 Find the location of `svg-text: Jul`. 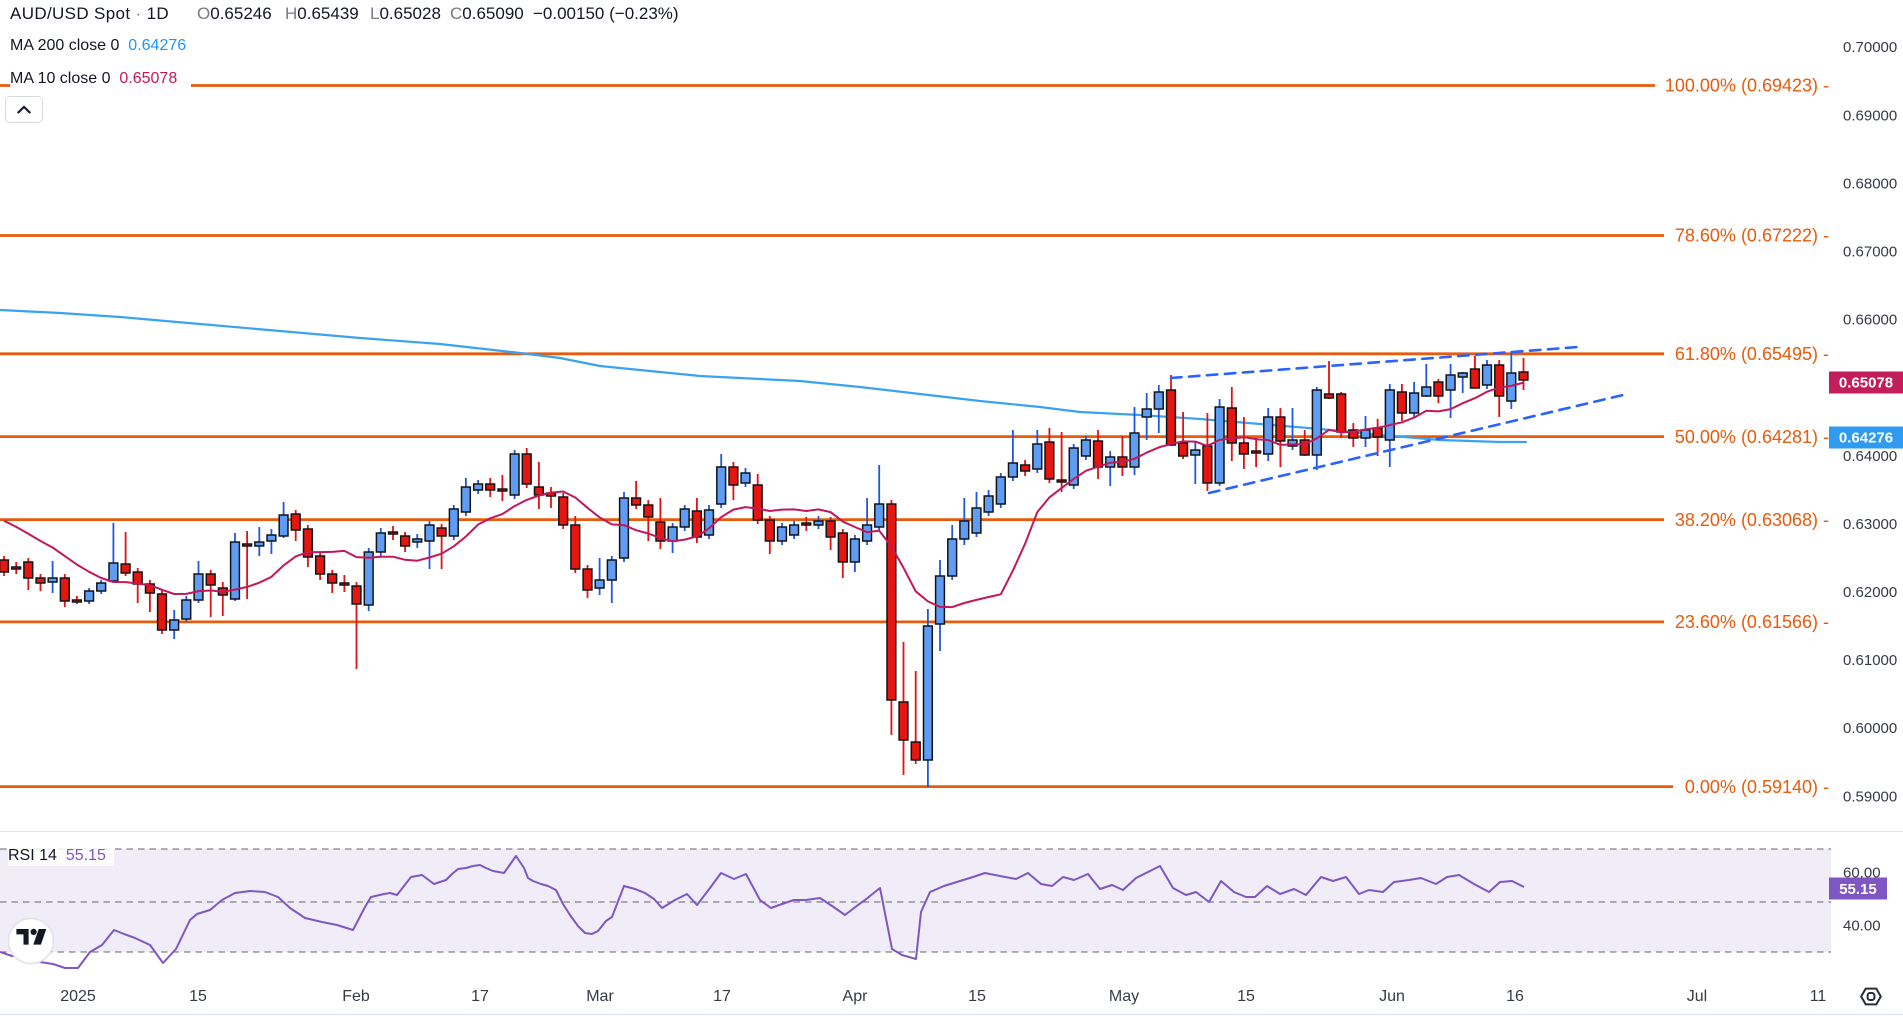

svg-text: Jul is located at coordinates (1697, 996).